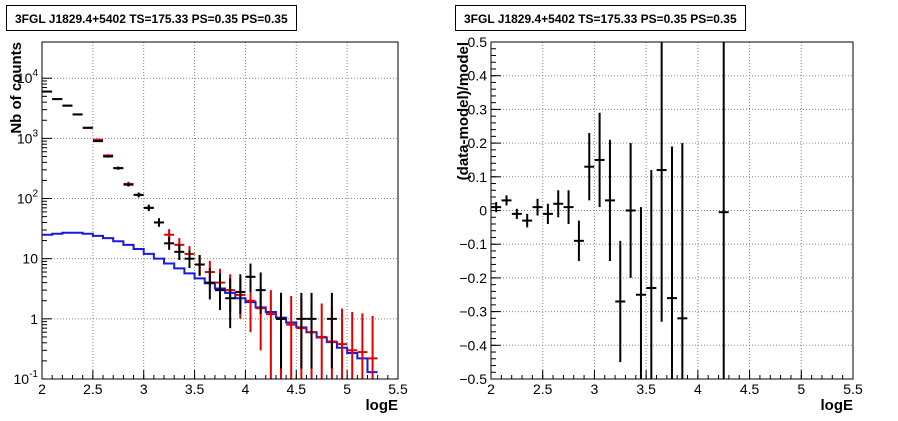  Describe the element at coordinates (595, 389) in the screenshot. I see `residuals-x-tick-label: 3` at that location.